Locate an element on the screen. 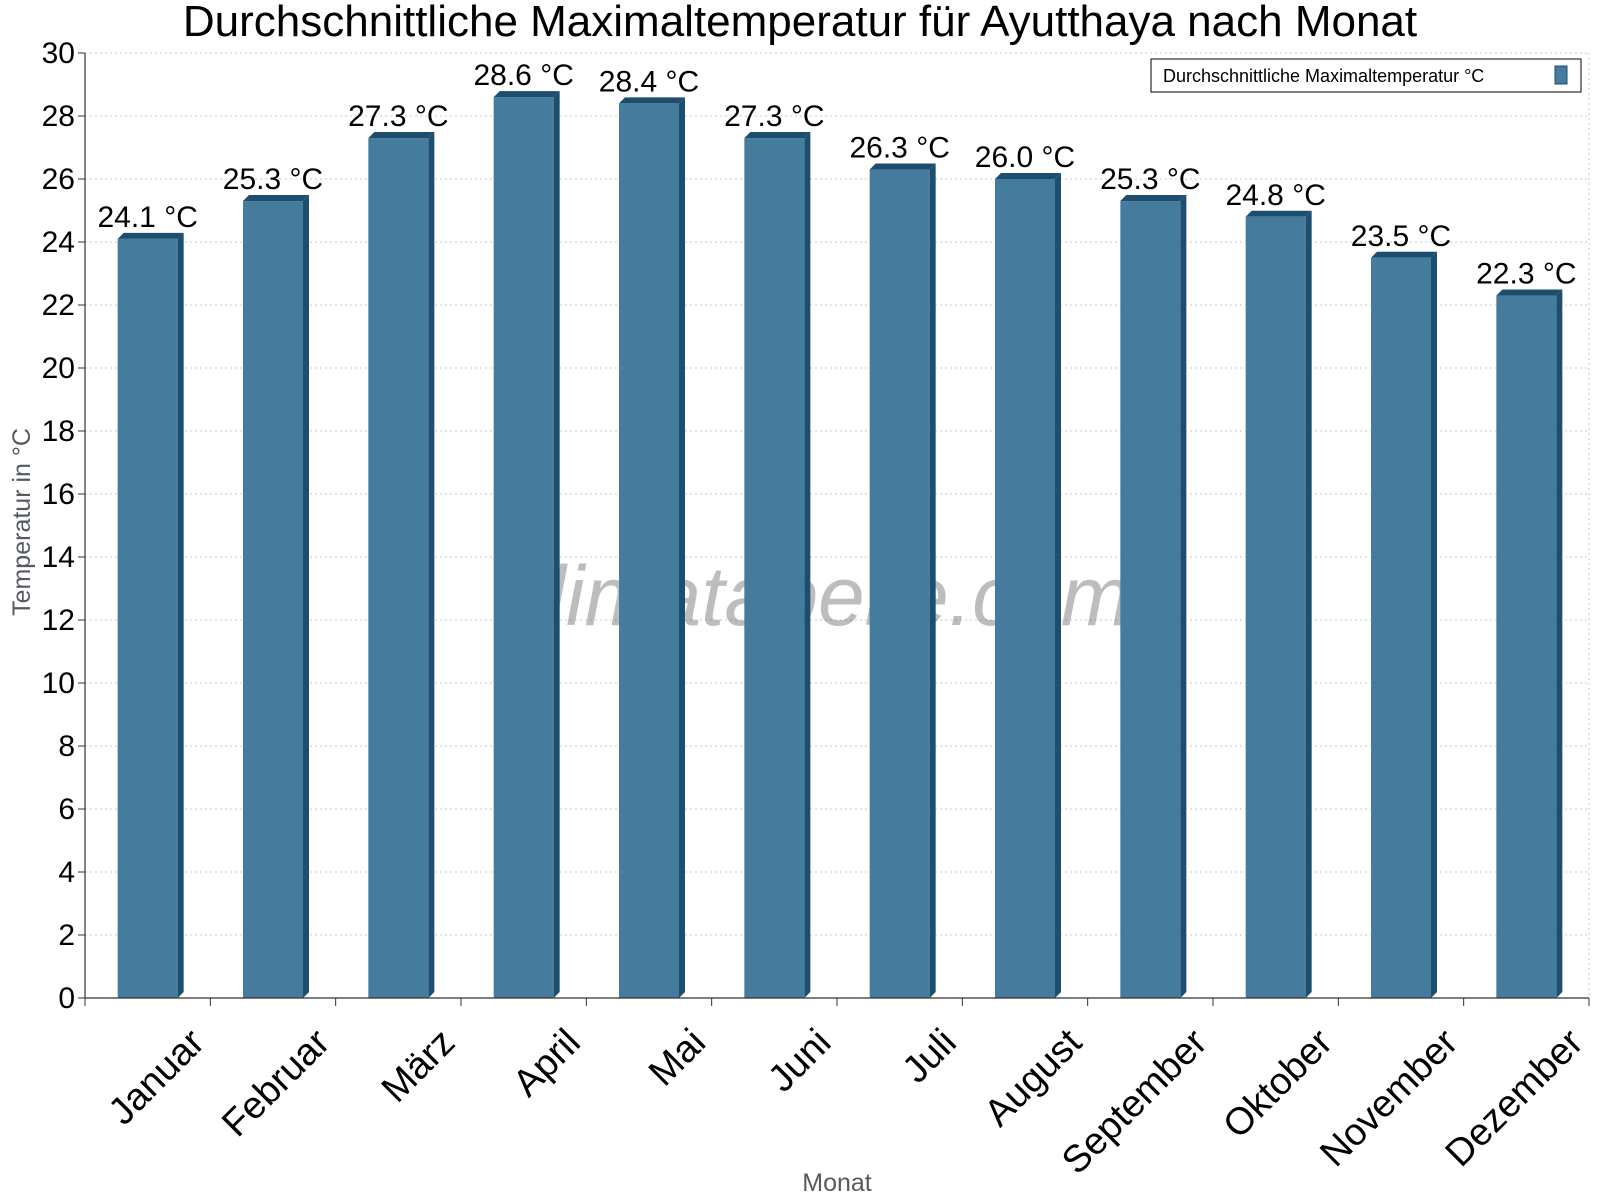 The width and height of the screenshot is (1600, 1200). y-tick-label: 16 is located at coordinates (58, 494).